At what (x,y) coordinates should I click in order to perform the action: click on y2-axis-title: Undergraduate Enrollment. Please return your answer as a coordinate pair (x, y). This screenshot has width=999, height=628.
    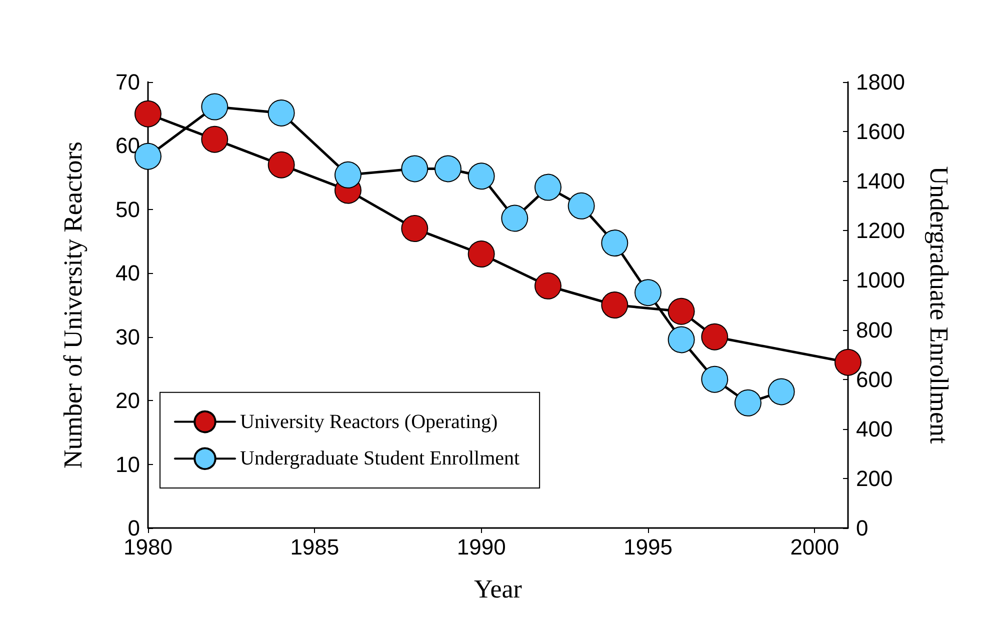
    Looking at the image, I should click on (939, 305).